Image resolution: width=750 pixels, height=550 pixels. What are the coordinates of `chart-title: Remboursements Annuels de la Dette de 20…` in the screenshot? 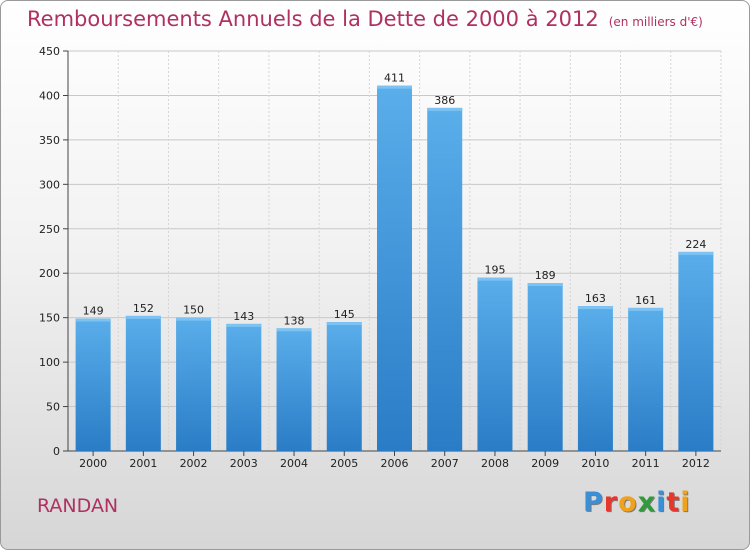 It's located at (365, 19).